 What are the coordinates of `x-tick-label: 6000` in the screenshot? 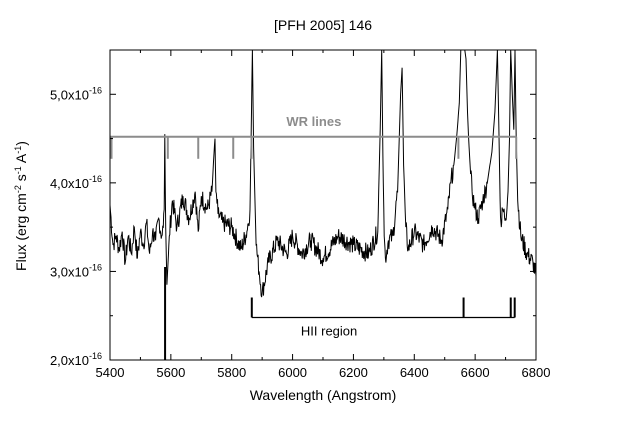 It's located at (292, 372).